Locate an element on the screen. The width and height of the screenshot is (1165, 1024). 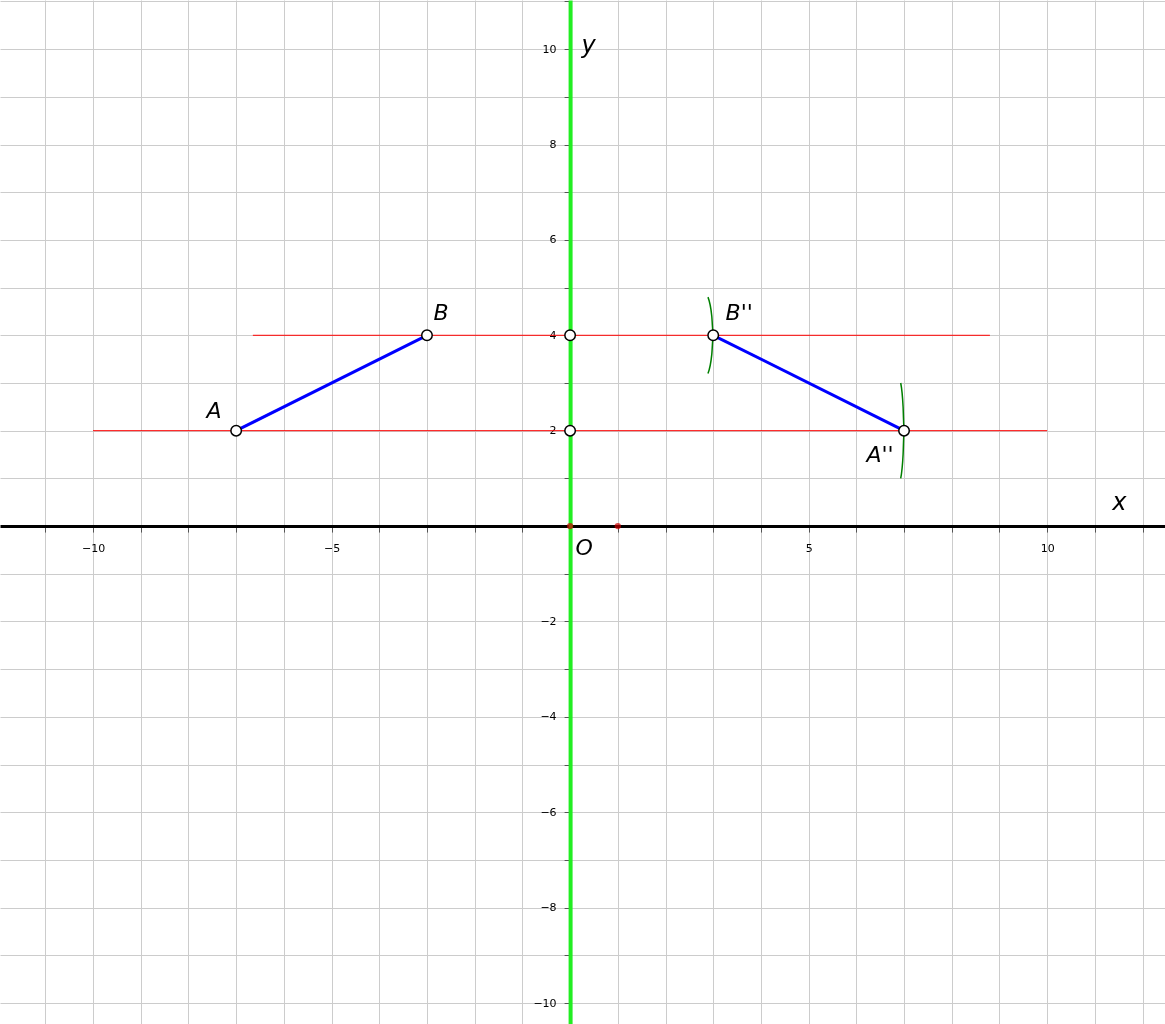
annotation: A is located at coordinates (213, 410).